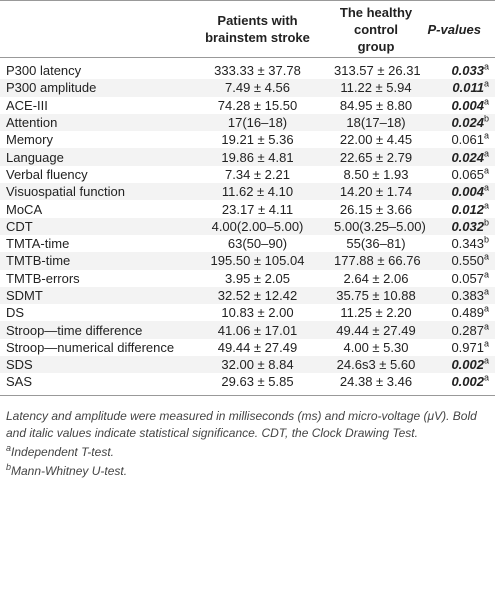 The width and height of the screenshot is (495, 604). Describe the element at coordinates (44, 71) in the screenshot. I see `row-label: P300 latency` at that location.